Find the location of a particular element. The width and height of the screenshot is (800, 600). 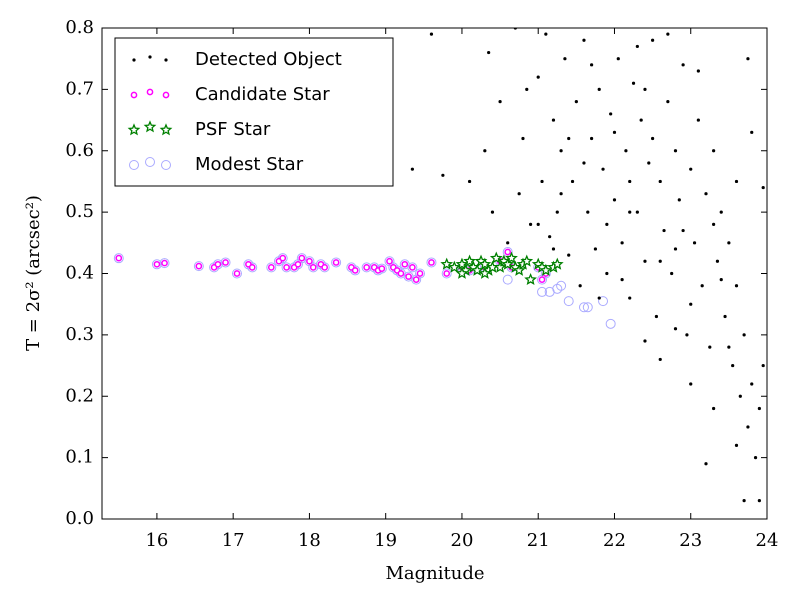

y-tick-label: 0.6 is located at coordinates (79, 150).